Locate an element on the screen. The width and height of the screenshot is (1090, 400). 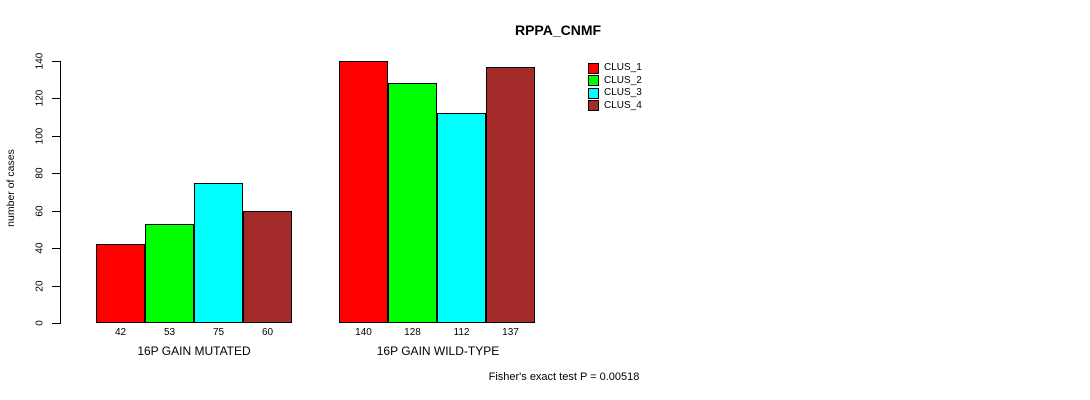
bar-value-label: 128 is located at coordinates (412, 332).